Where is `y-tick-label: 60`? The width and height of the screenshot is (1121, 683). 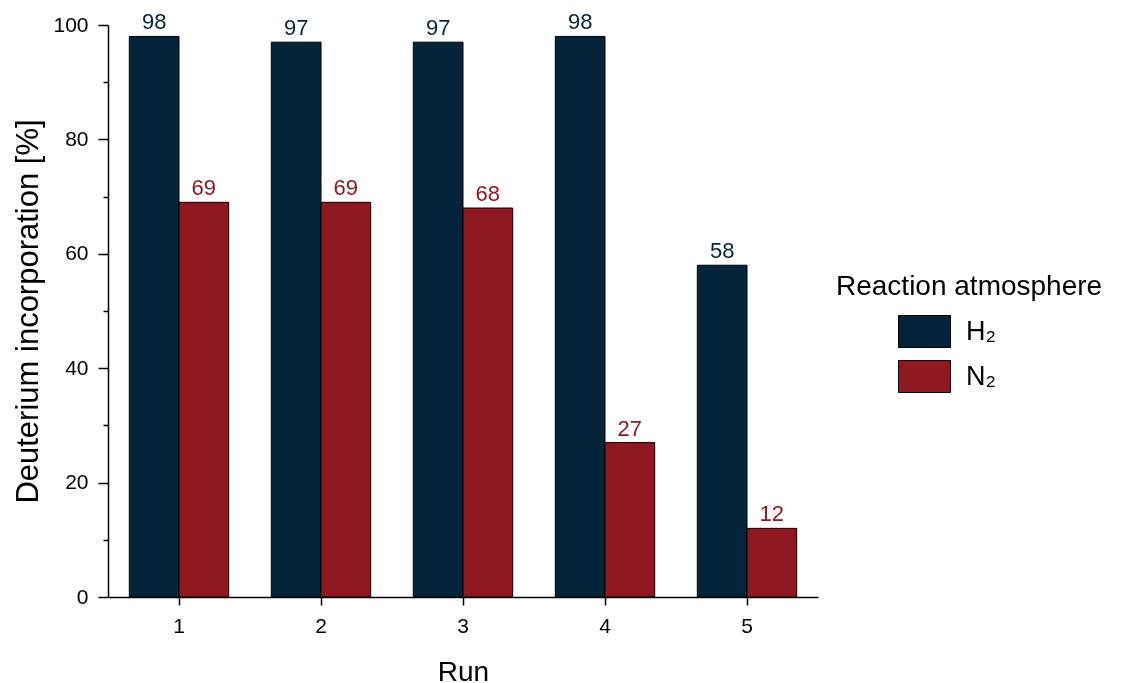 y-tick-label: 60 is located at coordinates (77, 253).